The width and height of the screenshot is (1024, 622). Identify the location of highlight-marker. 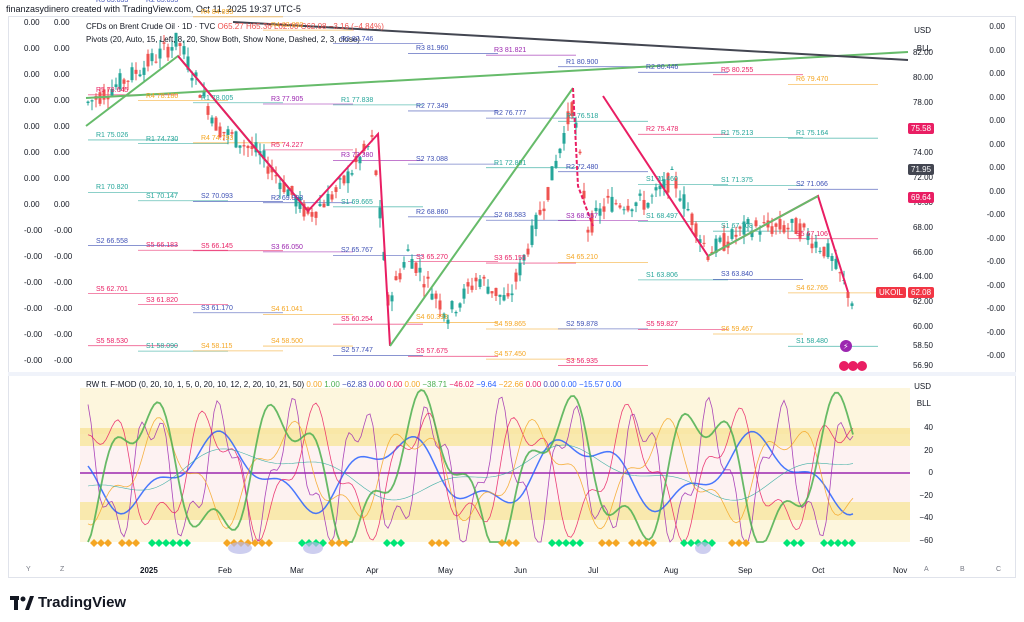
(703, 548).